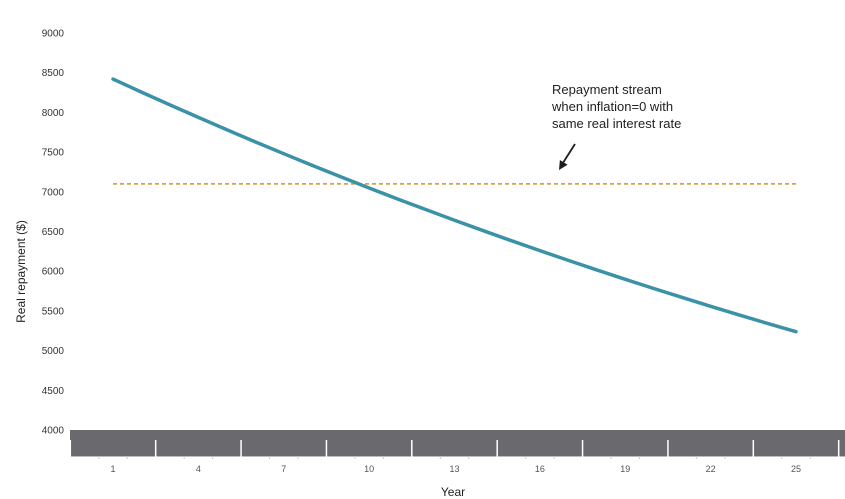 This screenshot has height=499, width=845. Describe the element at coordinates (198, 469) in the screenshot. I see `x-tick-label: 4` at that location.